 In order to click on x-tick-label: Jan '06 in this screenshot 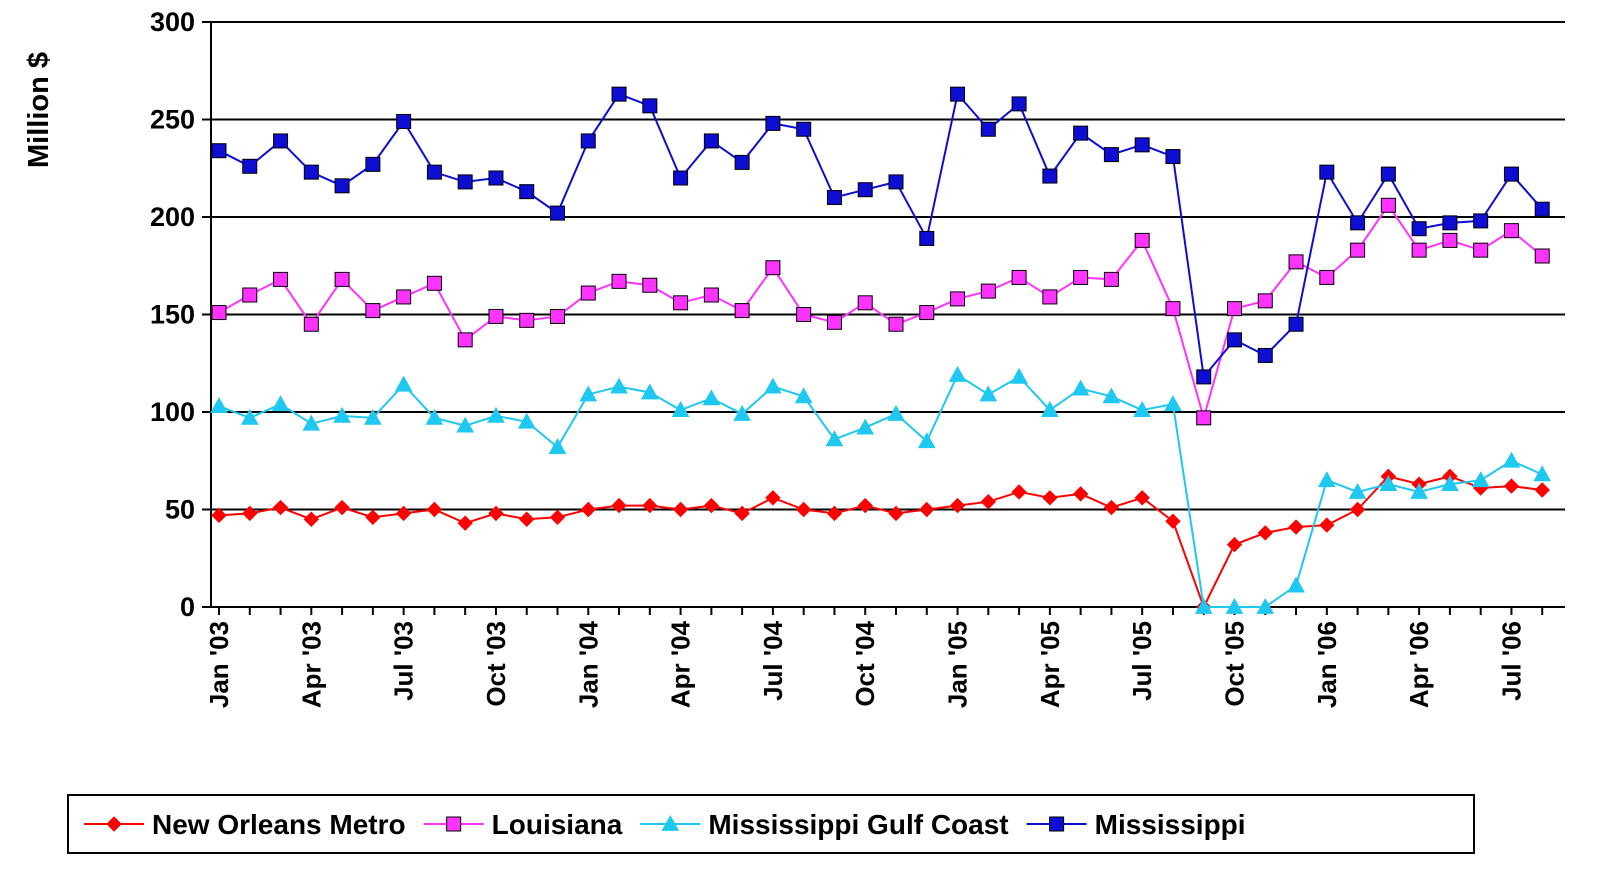, I will do `click(1327, 664)`.